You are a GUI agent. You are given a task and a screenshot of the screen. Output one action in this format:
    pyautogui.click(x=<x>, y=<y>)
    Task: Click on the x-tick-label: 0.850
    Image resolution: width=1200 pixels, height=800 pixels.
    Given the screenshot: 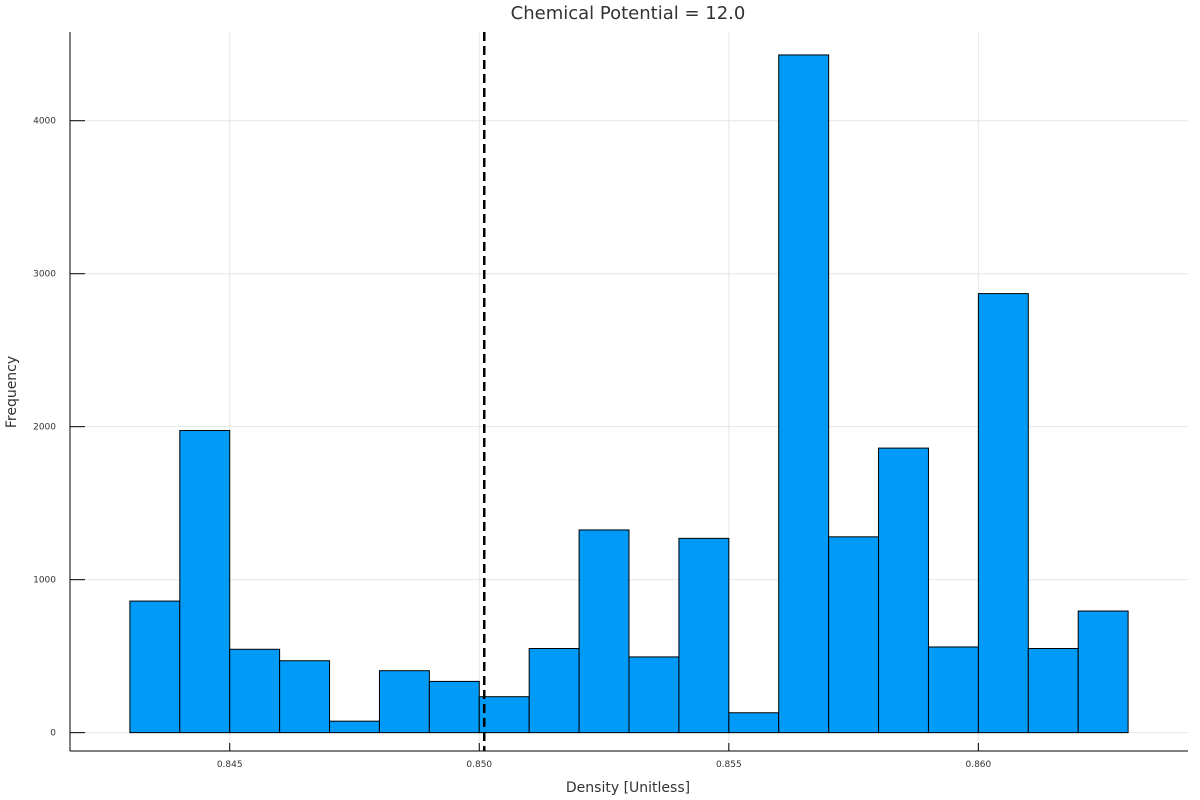 What is the action you would take?
    pyautogui.click(x=479, y=765)
    